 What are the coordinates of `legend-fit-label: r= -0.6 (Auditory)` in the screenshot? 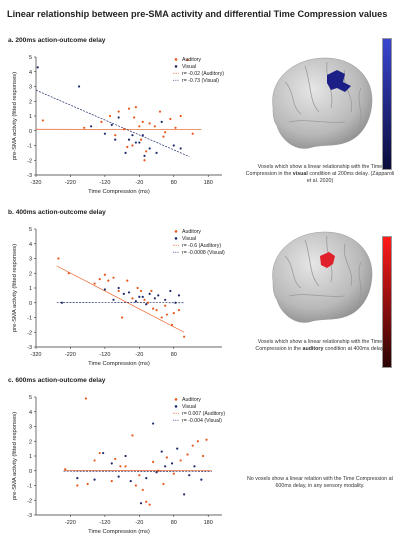 It's located at (201, 246).